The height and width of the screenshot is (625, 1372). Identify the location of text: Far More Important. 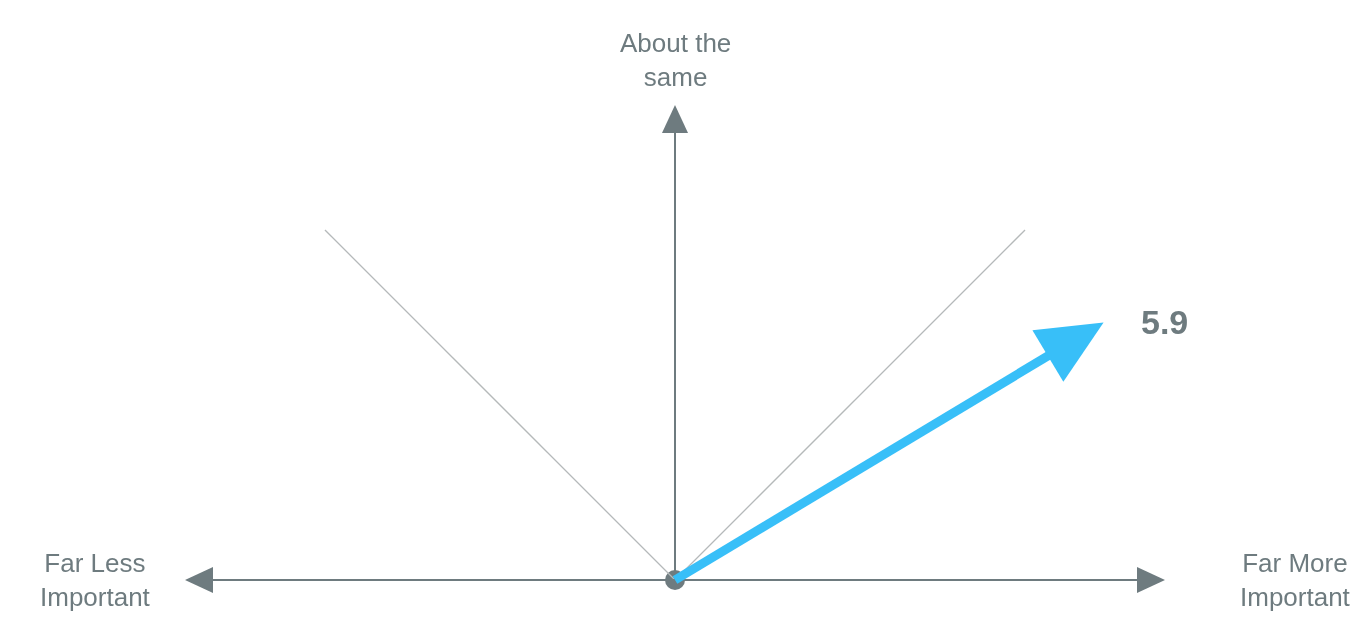
(1295, 580).